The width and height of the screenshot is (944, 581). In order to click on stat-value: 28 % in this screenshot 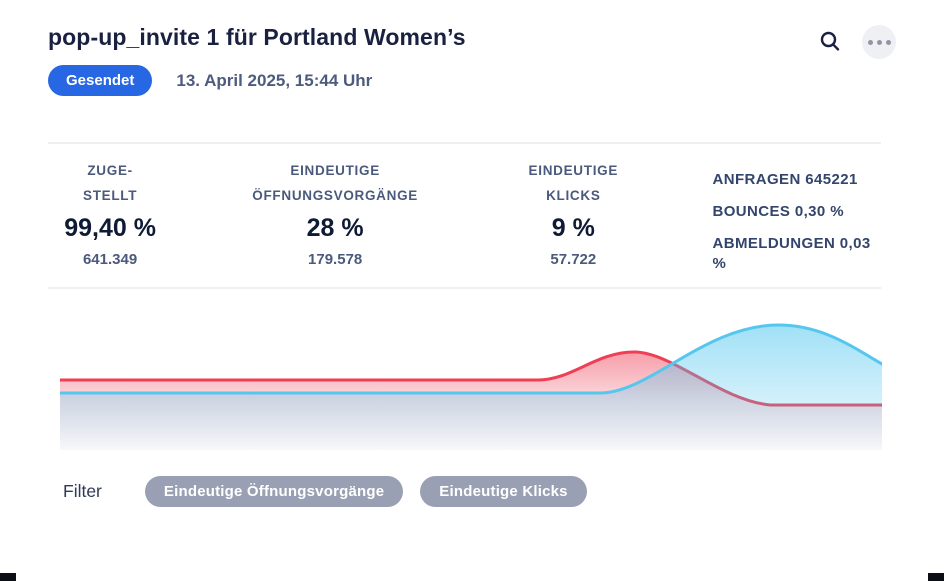, I will do `click(335, 228)`.